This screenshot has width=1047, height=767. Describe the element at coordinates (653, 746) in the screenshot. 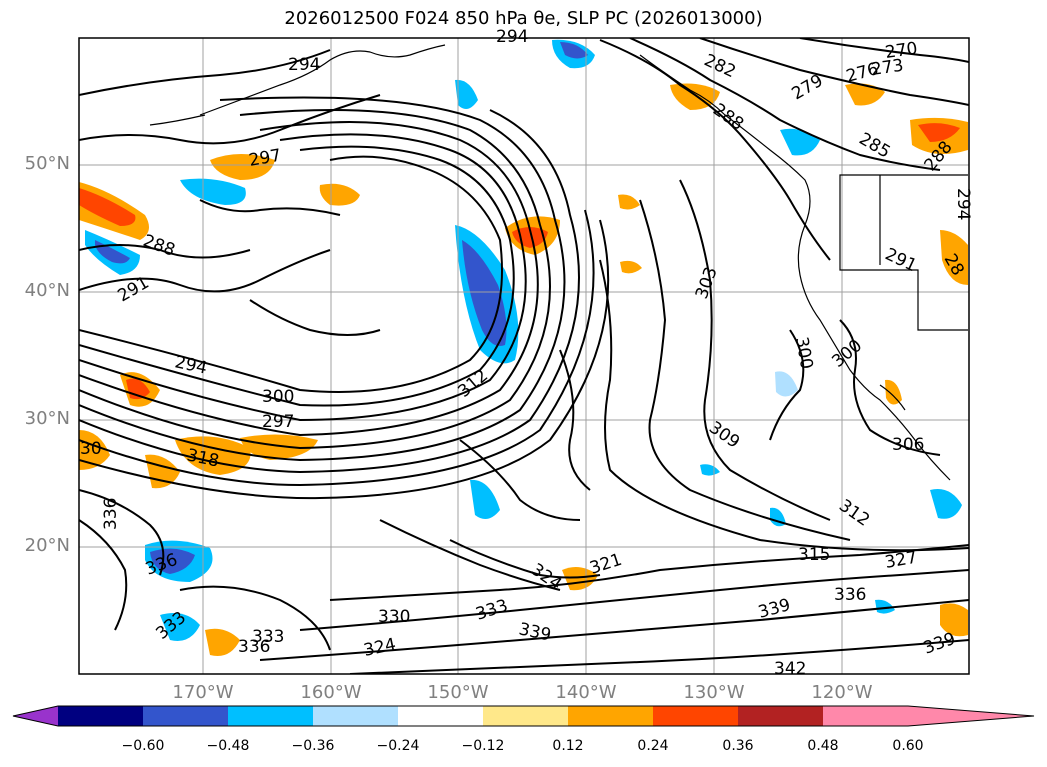

I see `colorbar-tick: 0.24` at that location.